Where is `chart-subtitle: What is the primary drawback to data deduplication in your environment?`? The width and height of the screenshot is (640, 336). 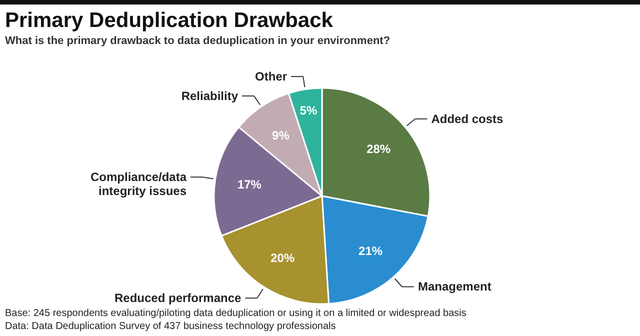
chart-subtitle: What is the primary drawback to data deduplication in your environment? is located at coordinates (197, 41).